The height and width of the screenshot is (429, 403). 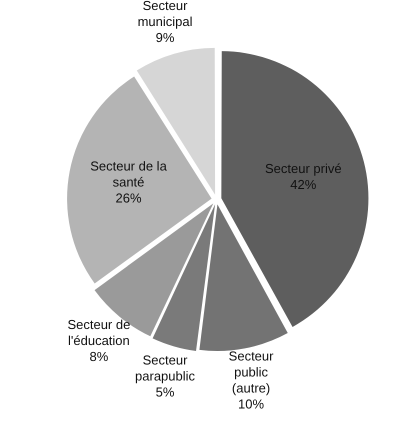 I want to click on slice-label: Secteur municipal, so click(x=165, y=14).